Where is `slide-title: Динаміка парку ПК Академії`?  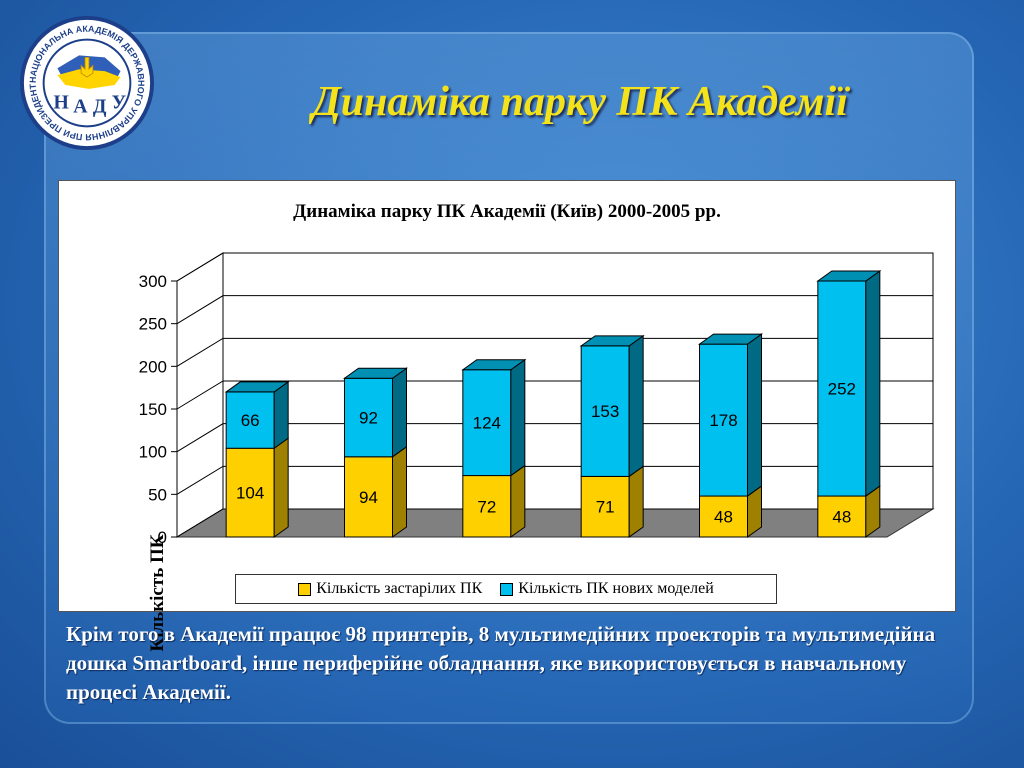 slide-title: Динаміка парку ПК Академії is located at coordinates (580, 102).